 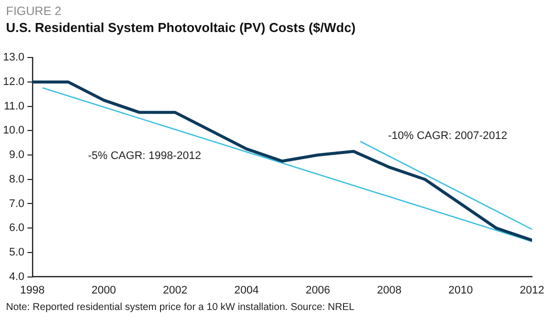 I want to click on annotation: -10% CAGR: 2007-2012, so click(x=448, y=136).